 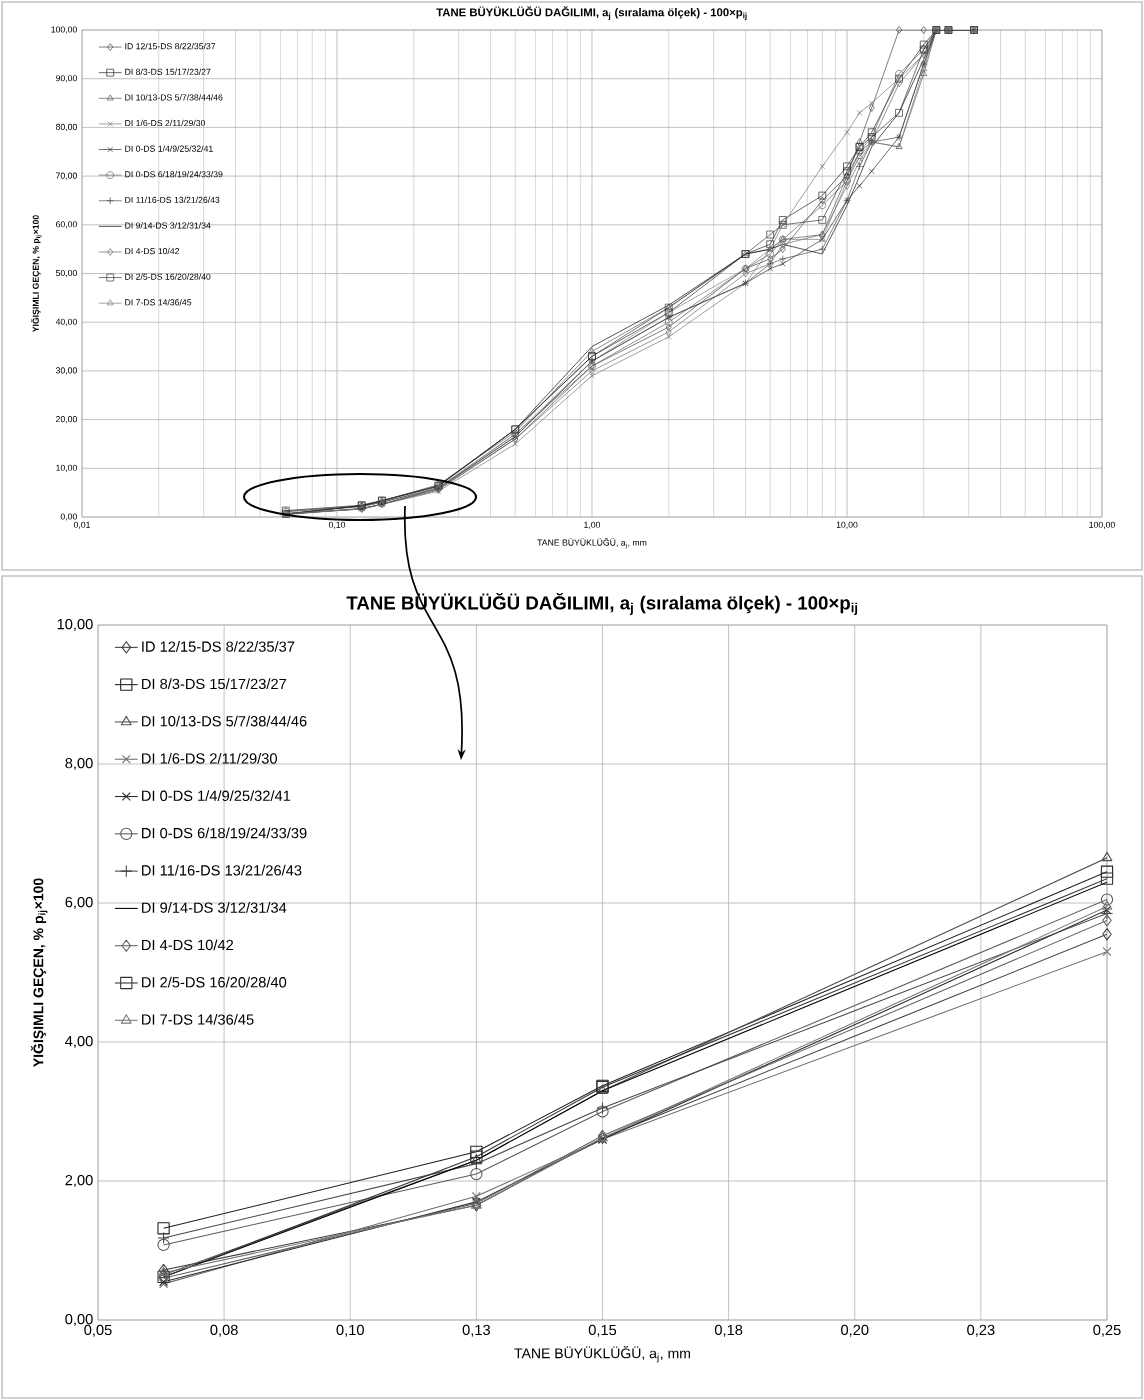 What do you see at coordinates (66, 79) in the screenshot?
I see `y-tick-label: 90,00` at bounding box center [66, 79].